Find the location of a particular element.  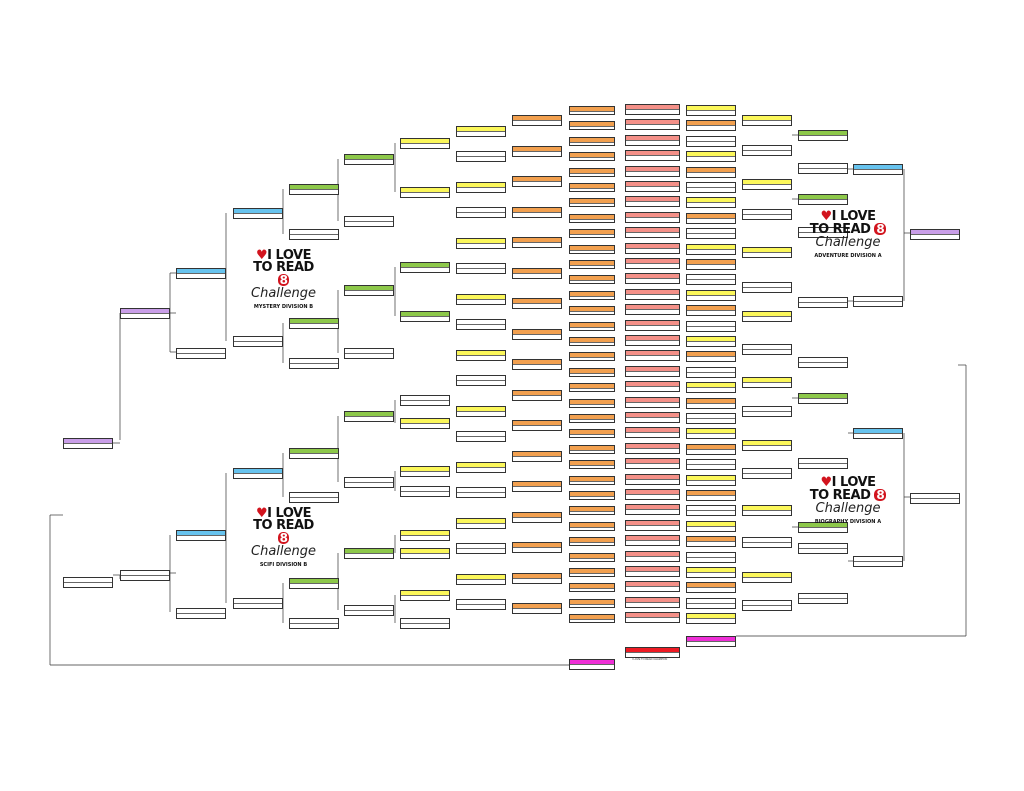

heart-icon: ♥ is located at coordinates (262, 513).